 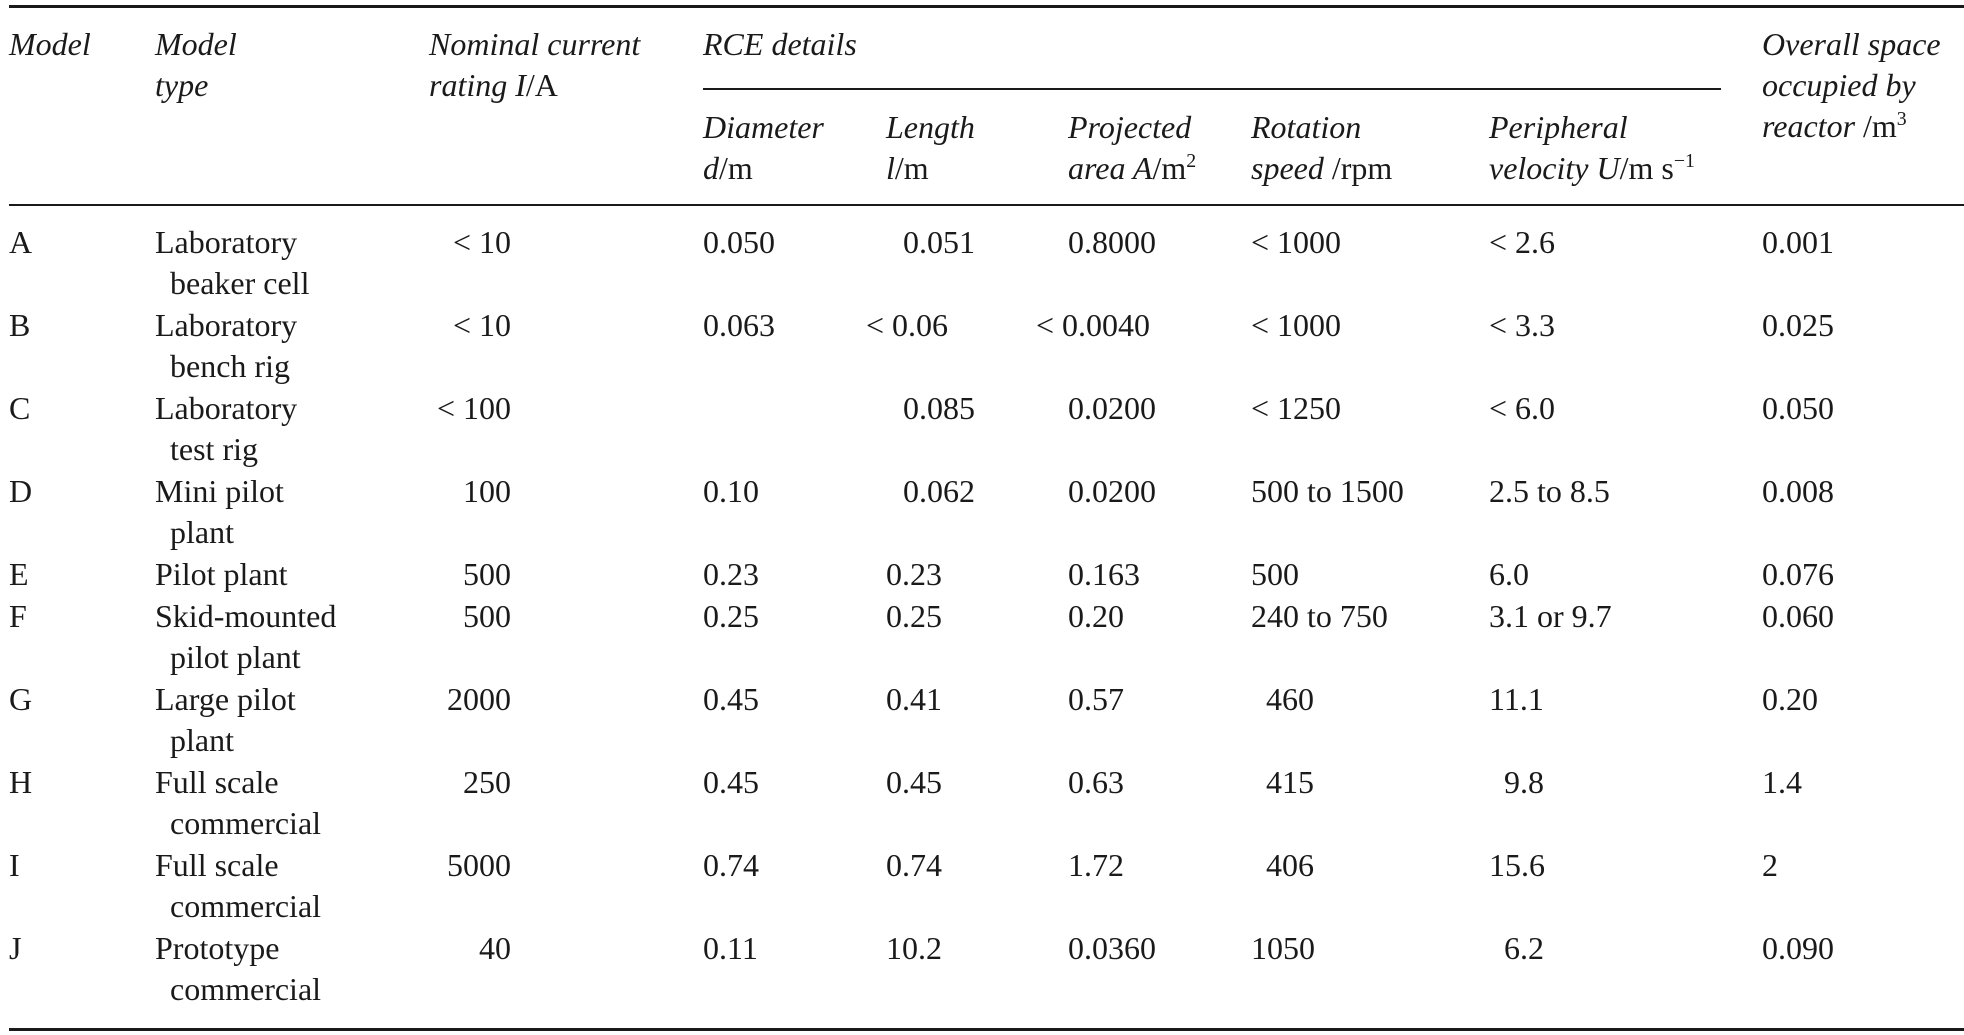 What do you see at coordinates (1096, 616) in the screenshot?
I see `cell-projected-area: 0.20` at bounding box center [1096, 616].